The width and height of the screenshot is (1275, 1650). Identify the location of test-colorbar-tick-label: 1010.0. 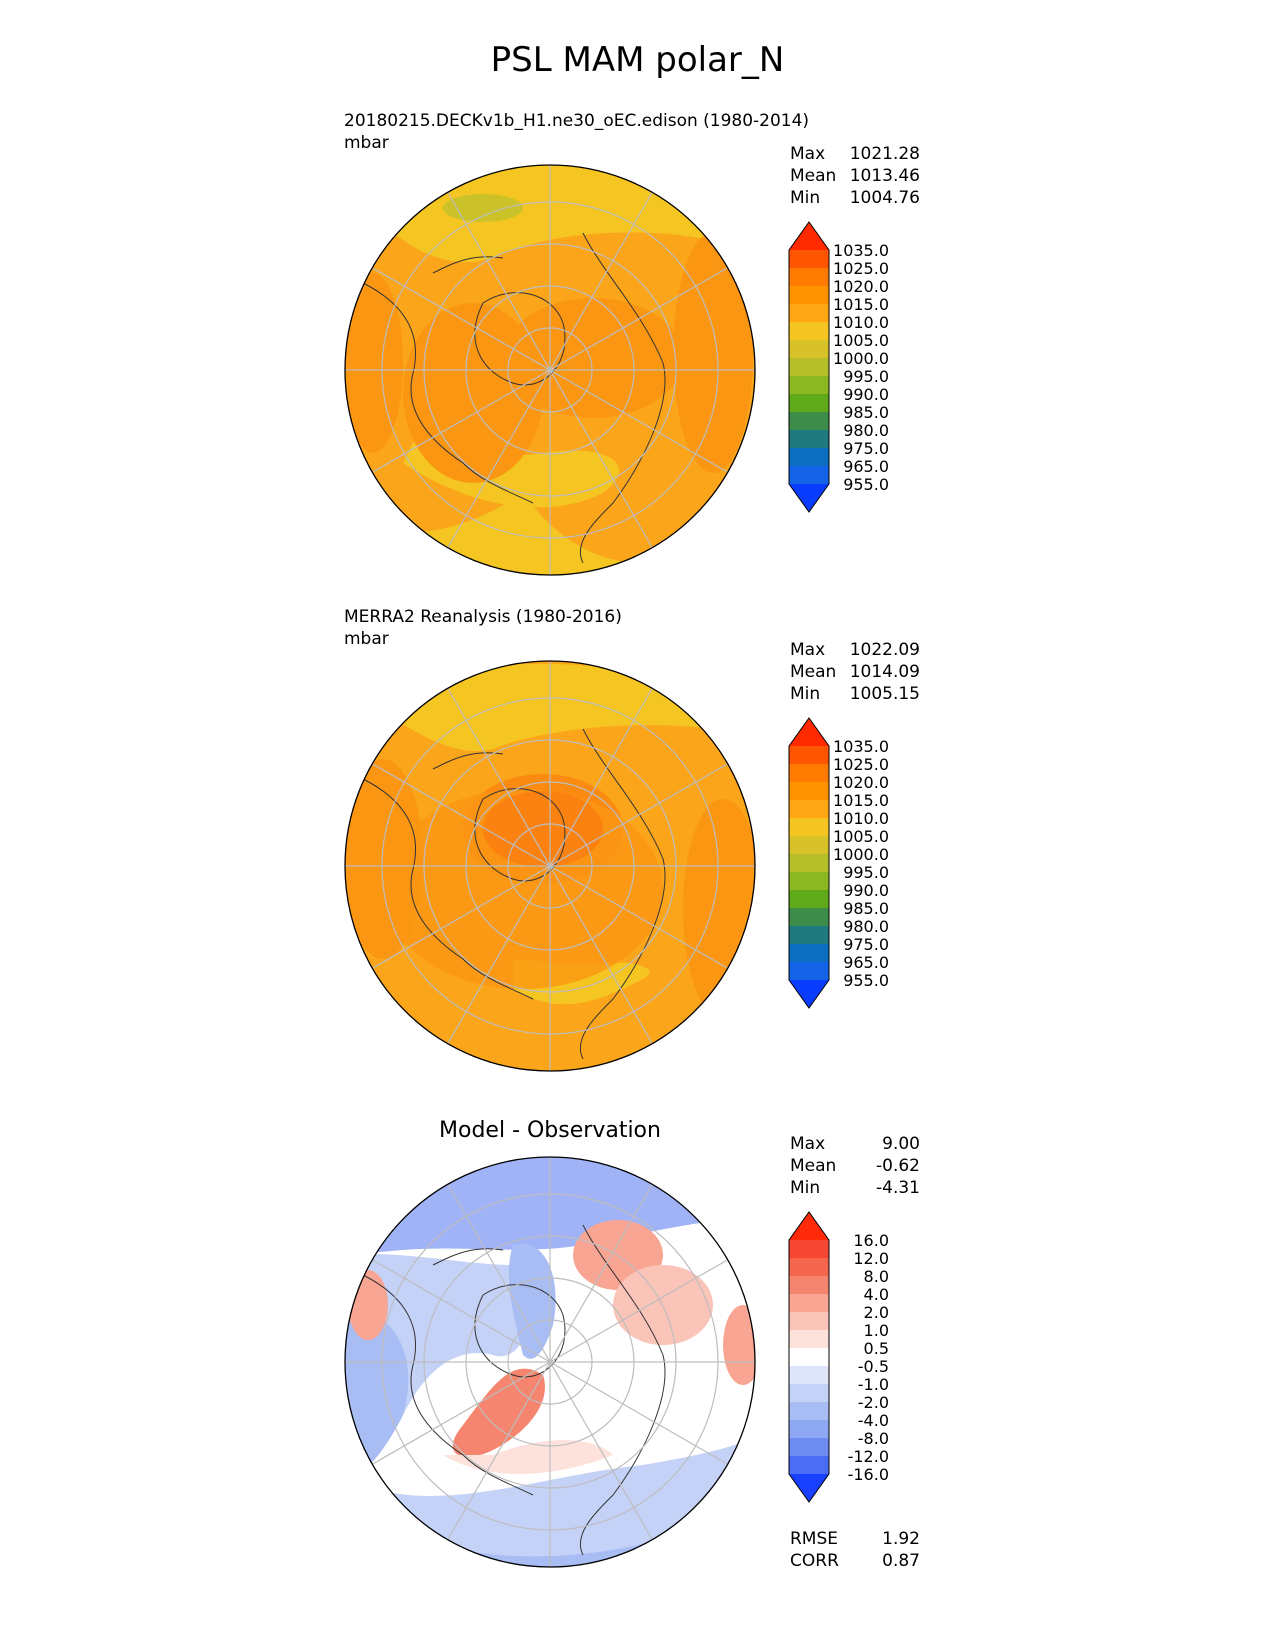
(861, 322).